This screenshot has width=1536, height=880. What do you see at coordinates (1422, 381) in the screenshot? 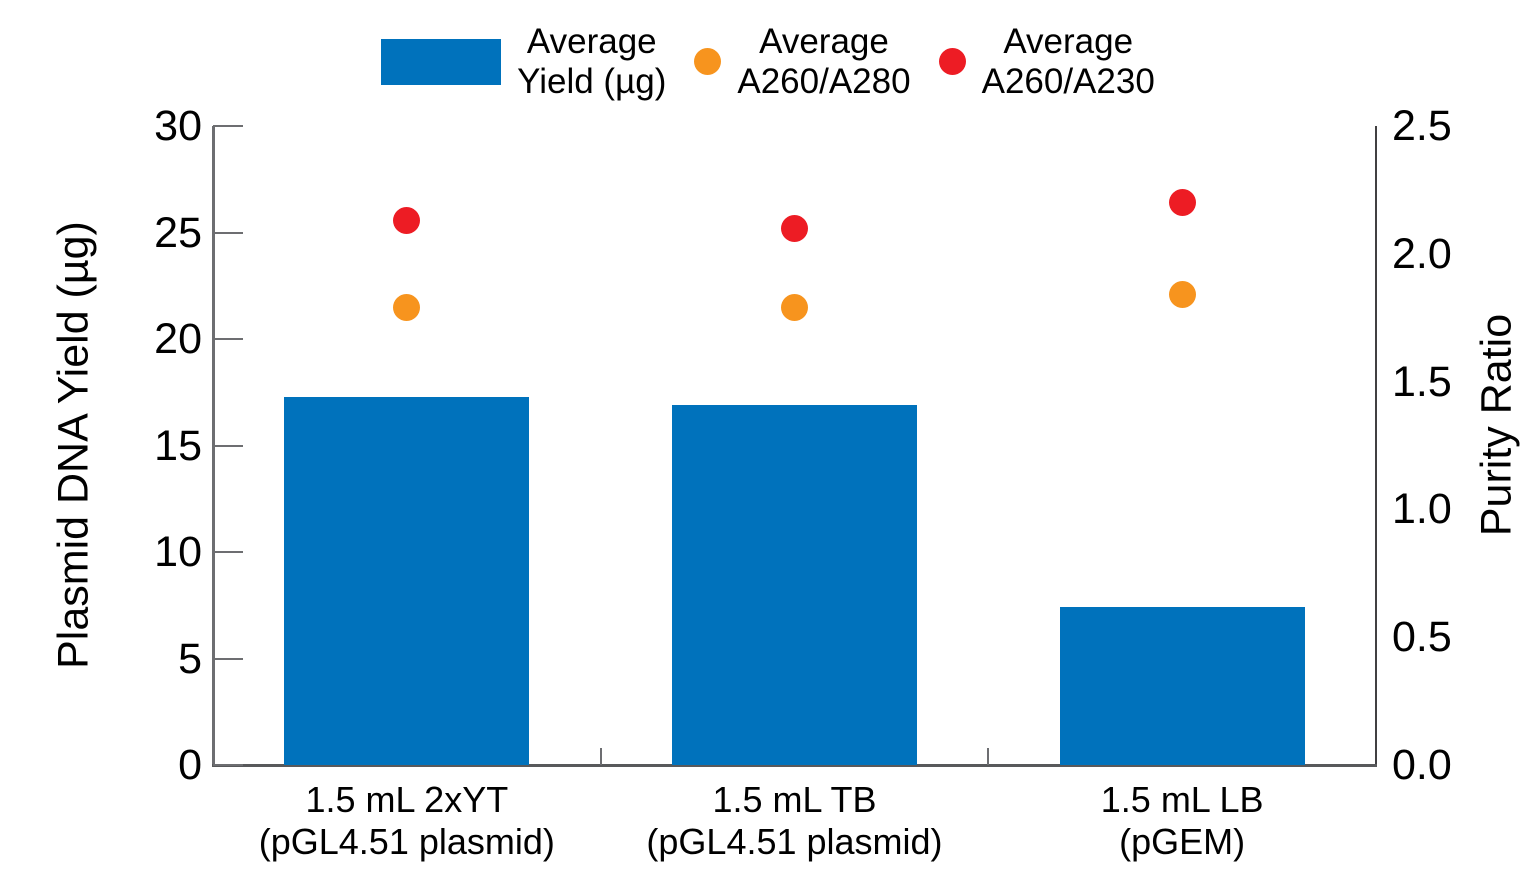
I see `right-axis-tick-label: 1.5` at bounding box center [1422, 381].